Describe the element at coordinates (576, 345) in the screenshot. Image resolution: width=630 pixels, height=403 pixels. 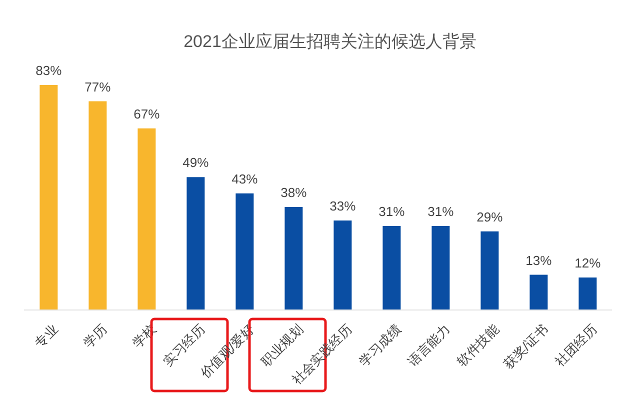
I see `x-tick-label: 社团经历` at that location.